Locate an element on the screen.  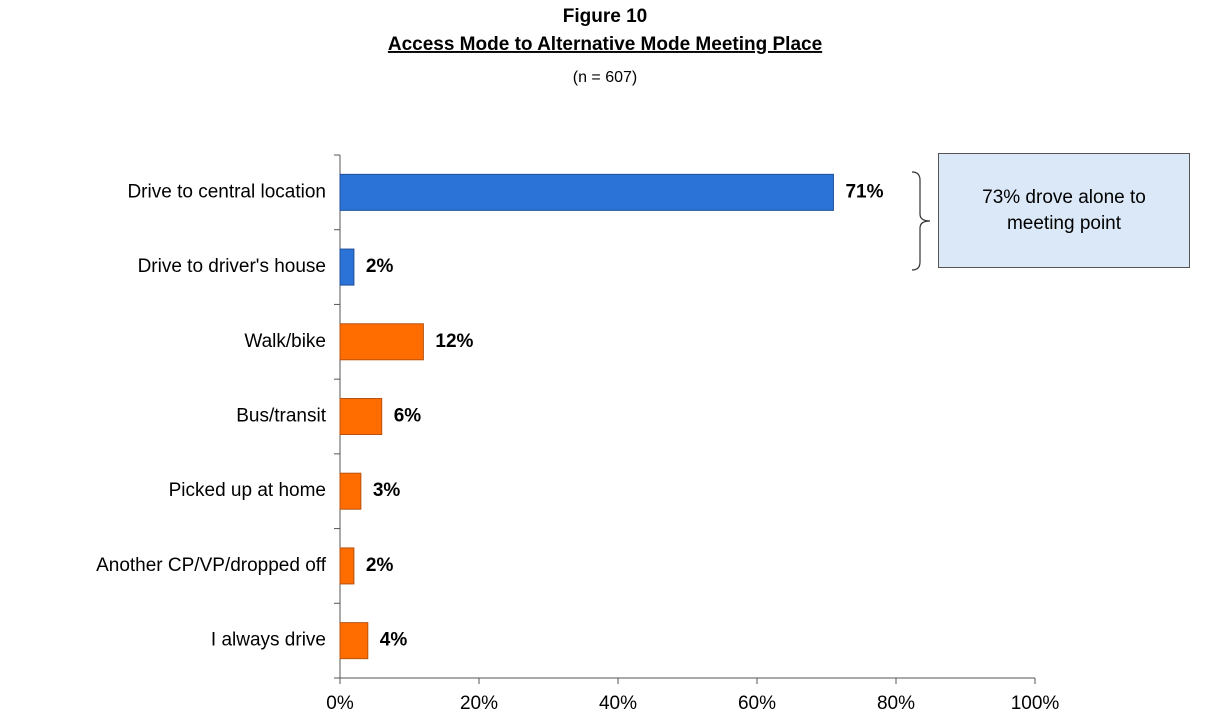
value-label: 71% is located at coordinates (864, 191).